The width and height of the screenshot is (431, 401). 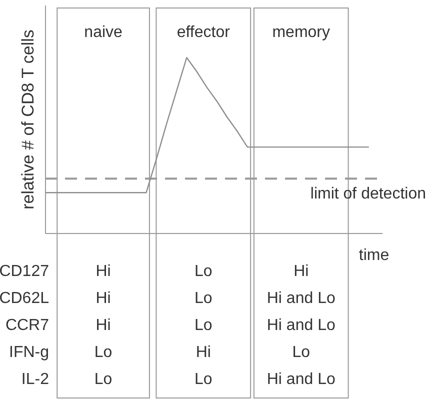 I want to click on text: CD127, so click(x=25, y=271).